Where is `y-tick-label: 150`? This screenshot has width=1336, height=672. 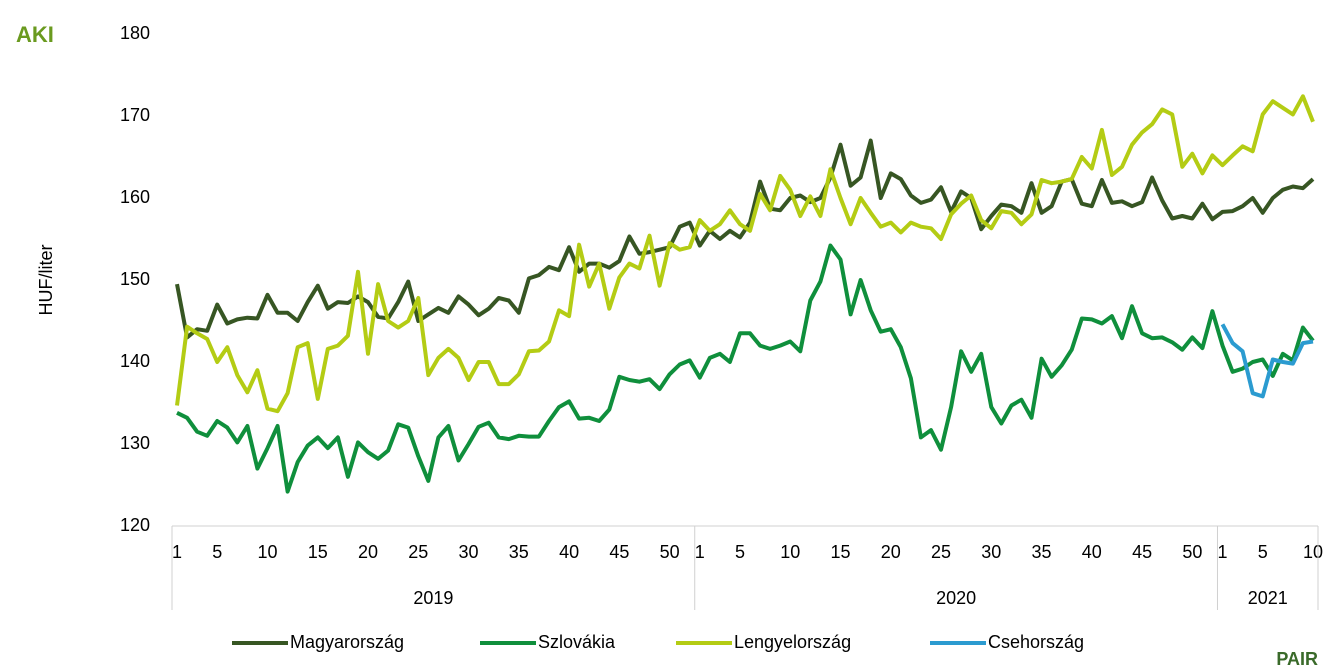 y-tick-label: 150 is located at coordinates (135, 279).